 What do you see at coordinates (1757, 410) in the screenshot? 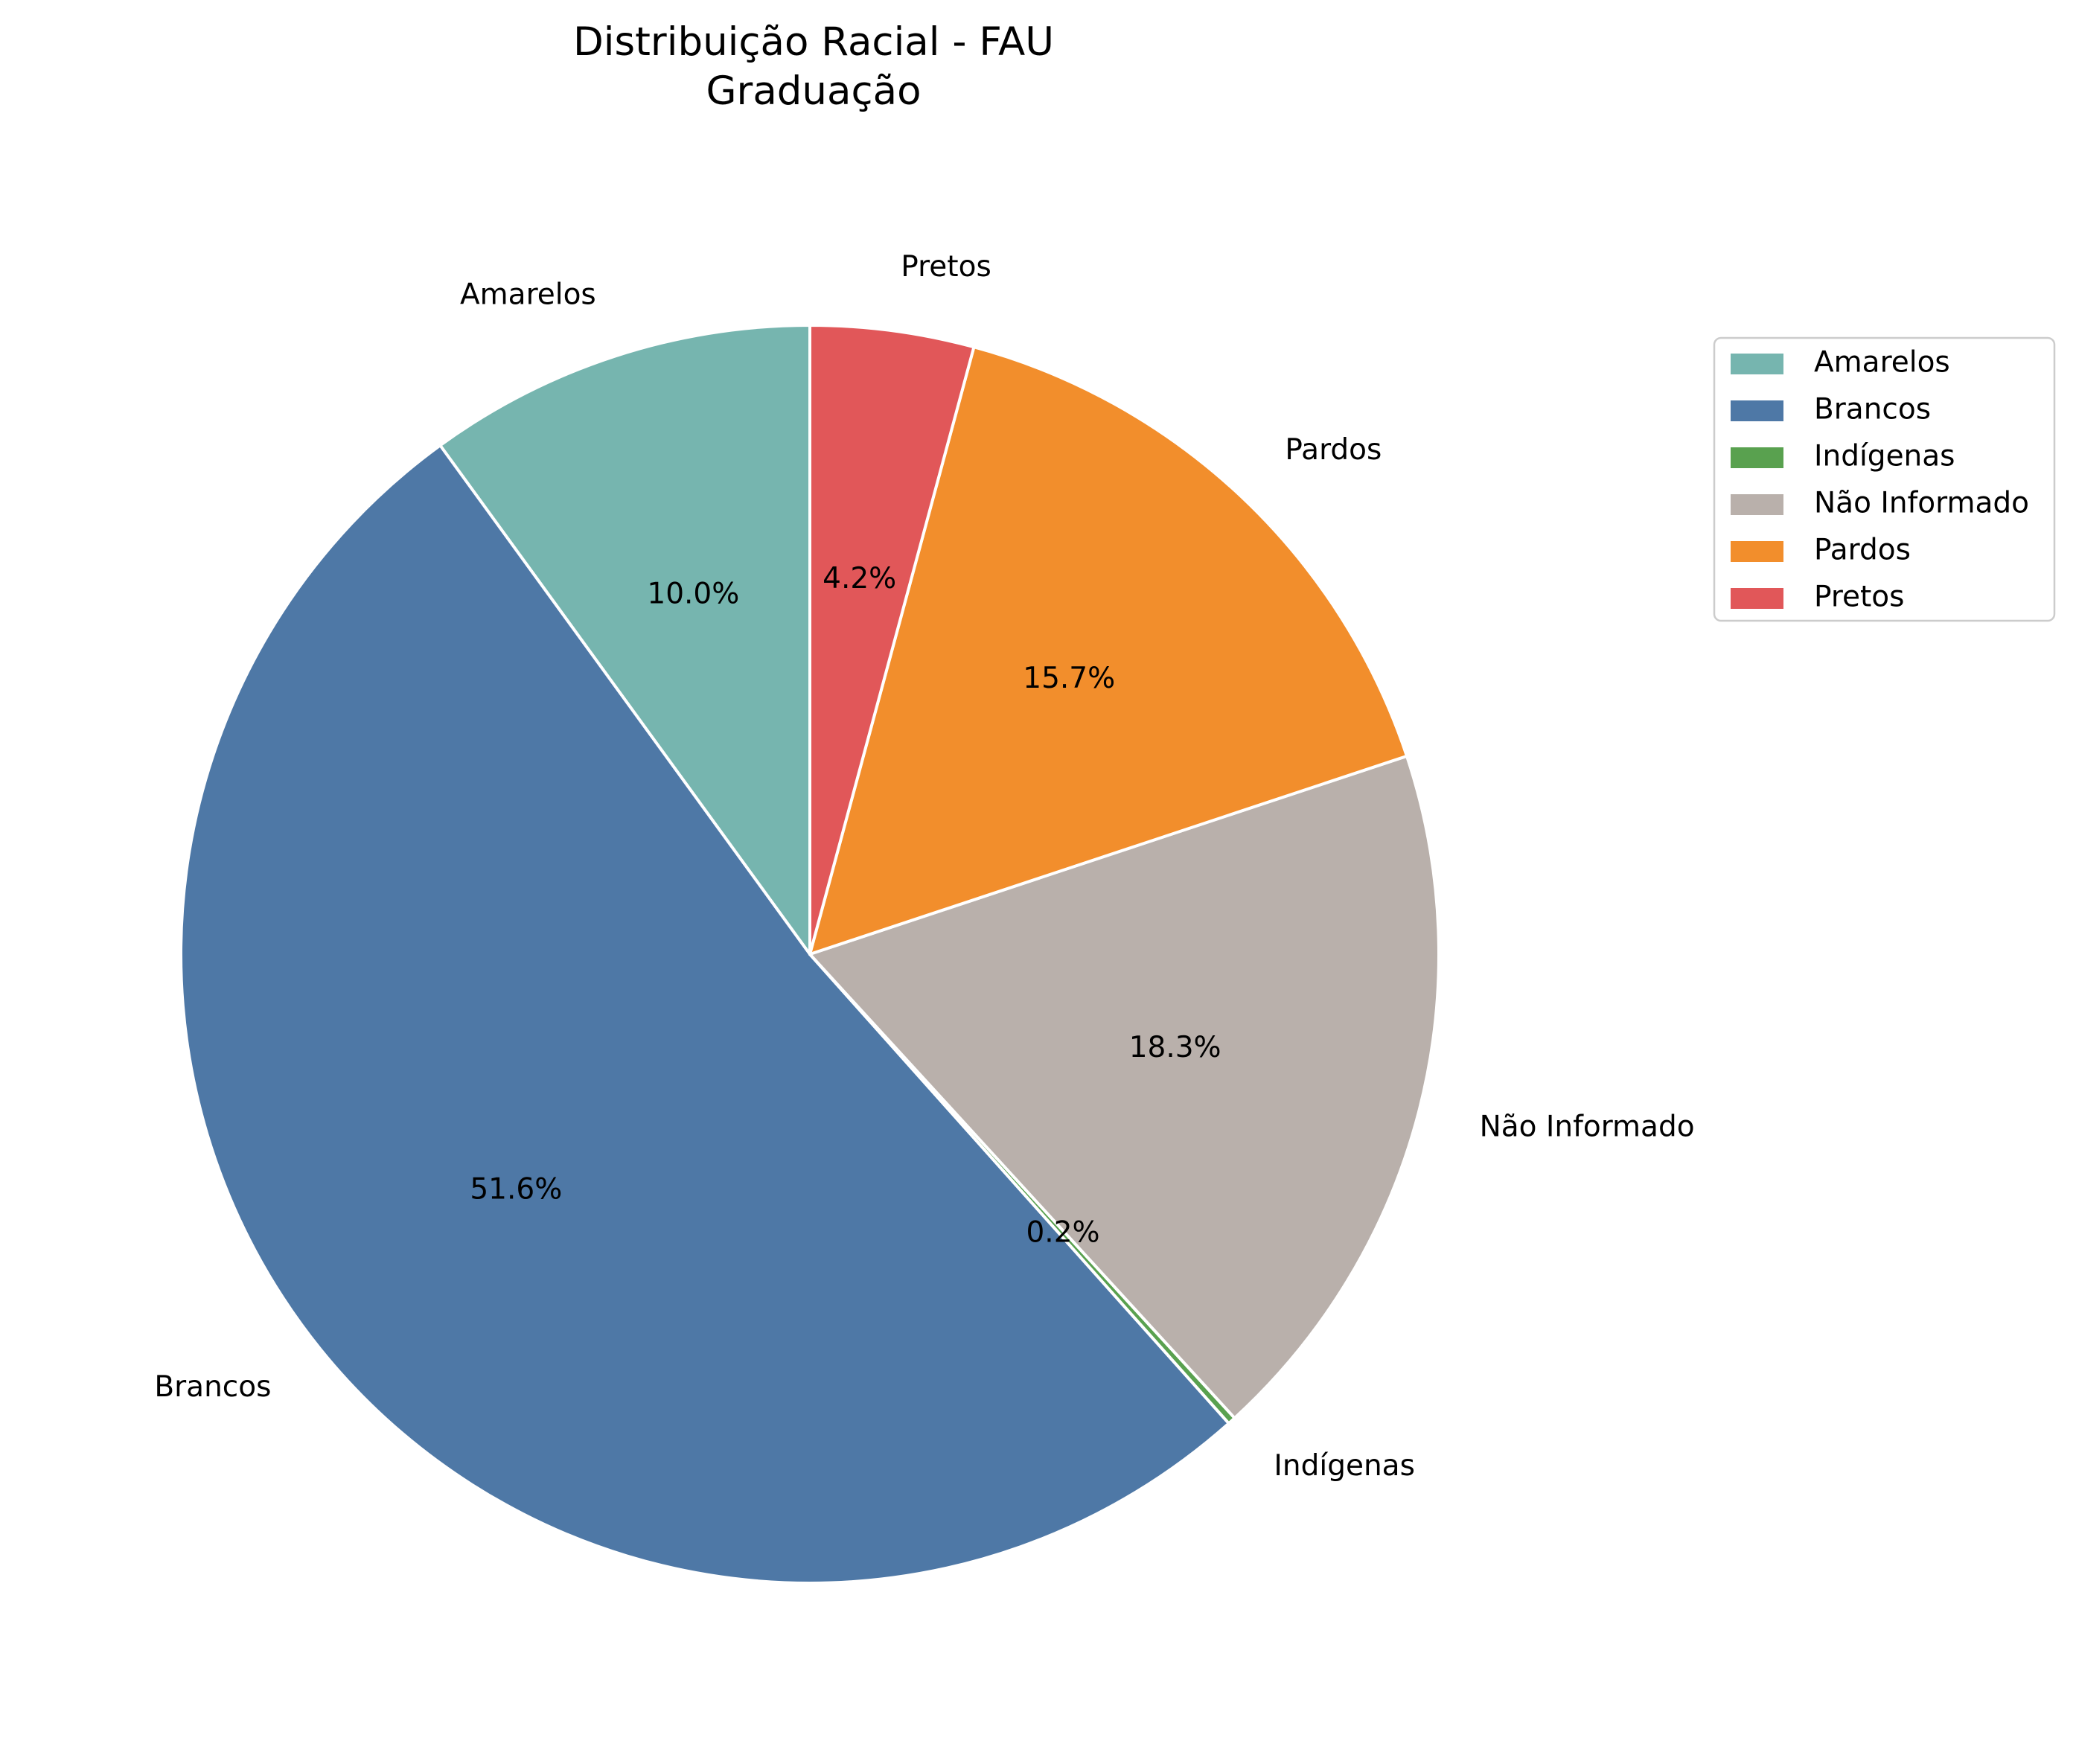
I see `legend-swatch-brancos` at bounding box center [1757, 410].